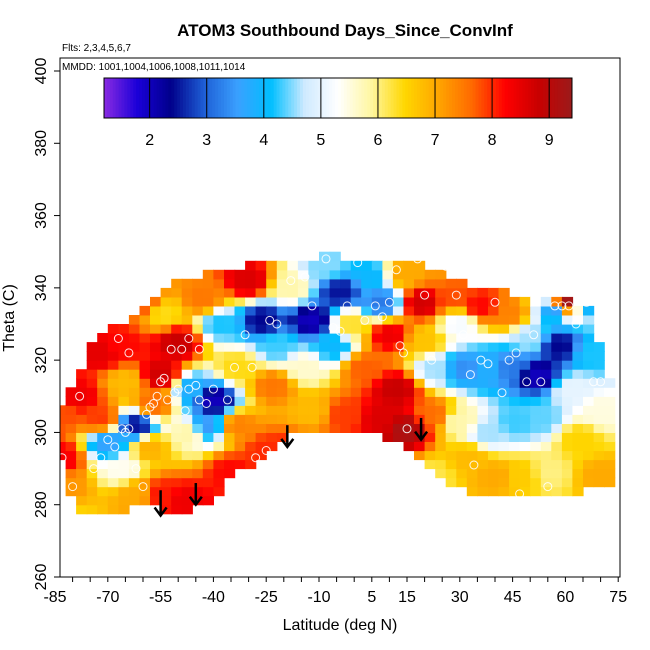 This screenshot has width=650, height=650. I want to click on y-tick-label: 260, so click(41, 577).